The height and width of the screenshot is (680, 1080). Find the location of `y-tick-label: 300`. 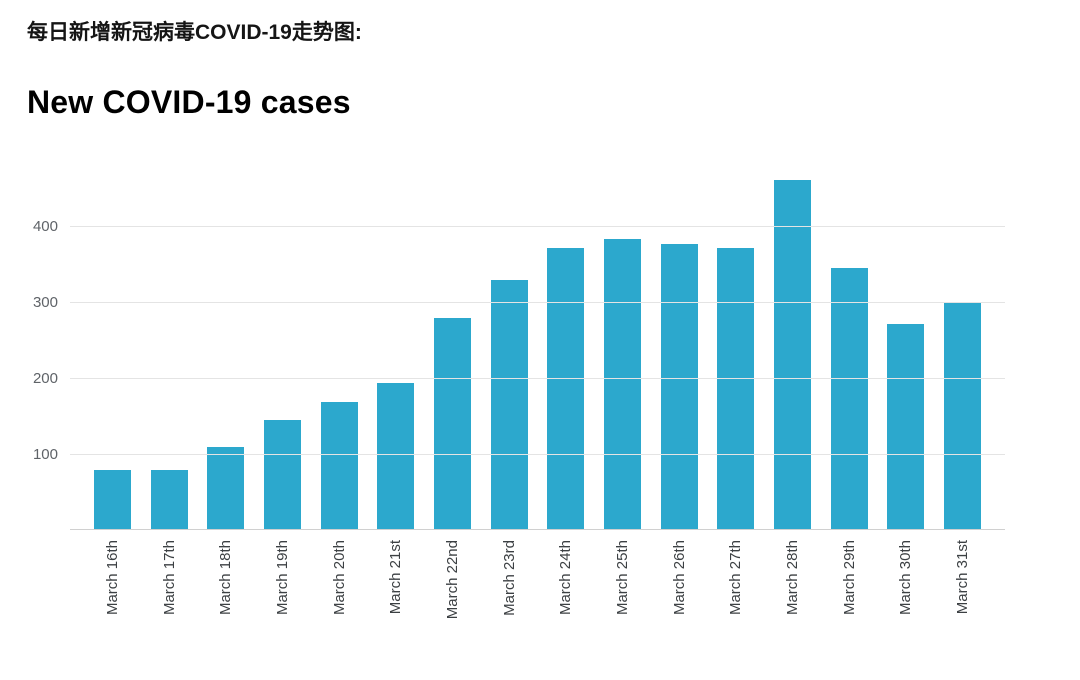

y-tick-label: 300 is located at coordinates (45, 302).